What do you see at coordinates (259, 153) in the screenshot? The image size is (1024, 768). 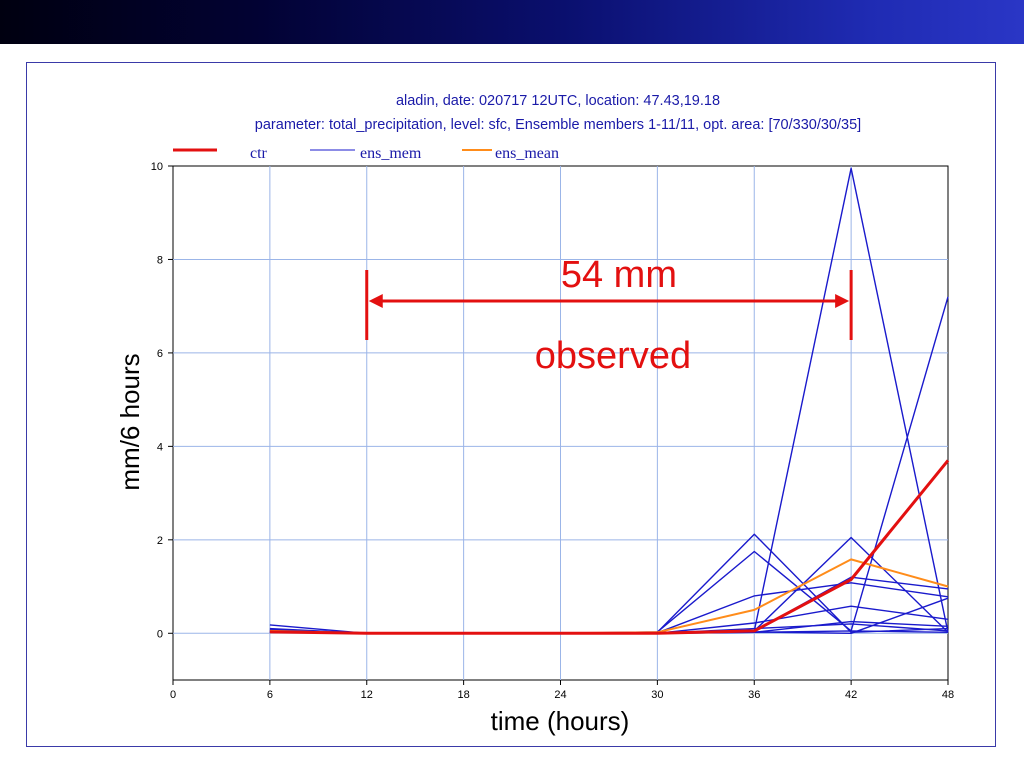 I see `legend-label-ctr: ctr` at bounding box center [259, 153].